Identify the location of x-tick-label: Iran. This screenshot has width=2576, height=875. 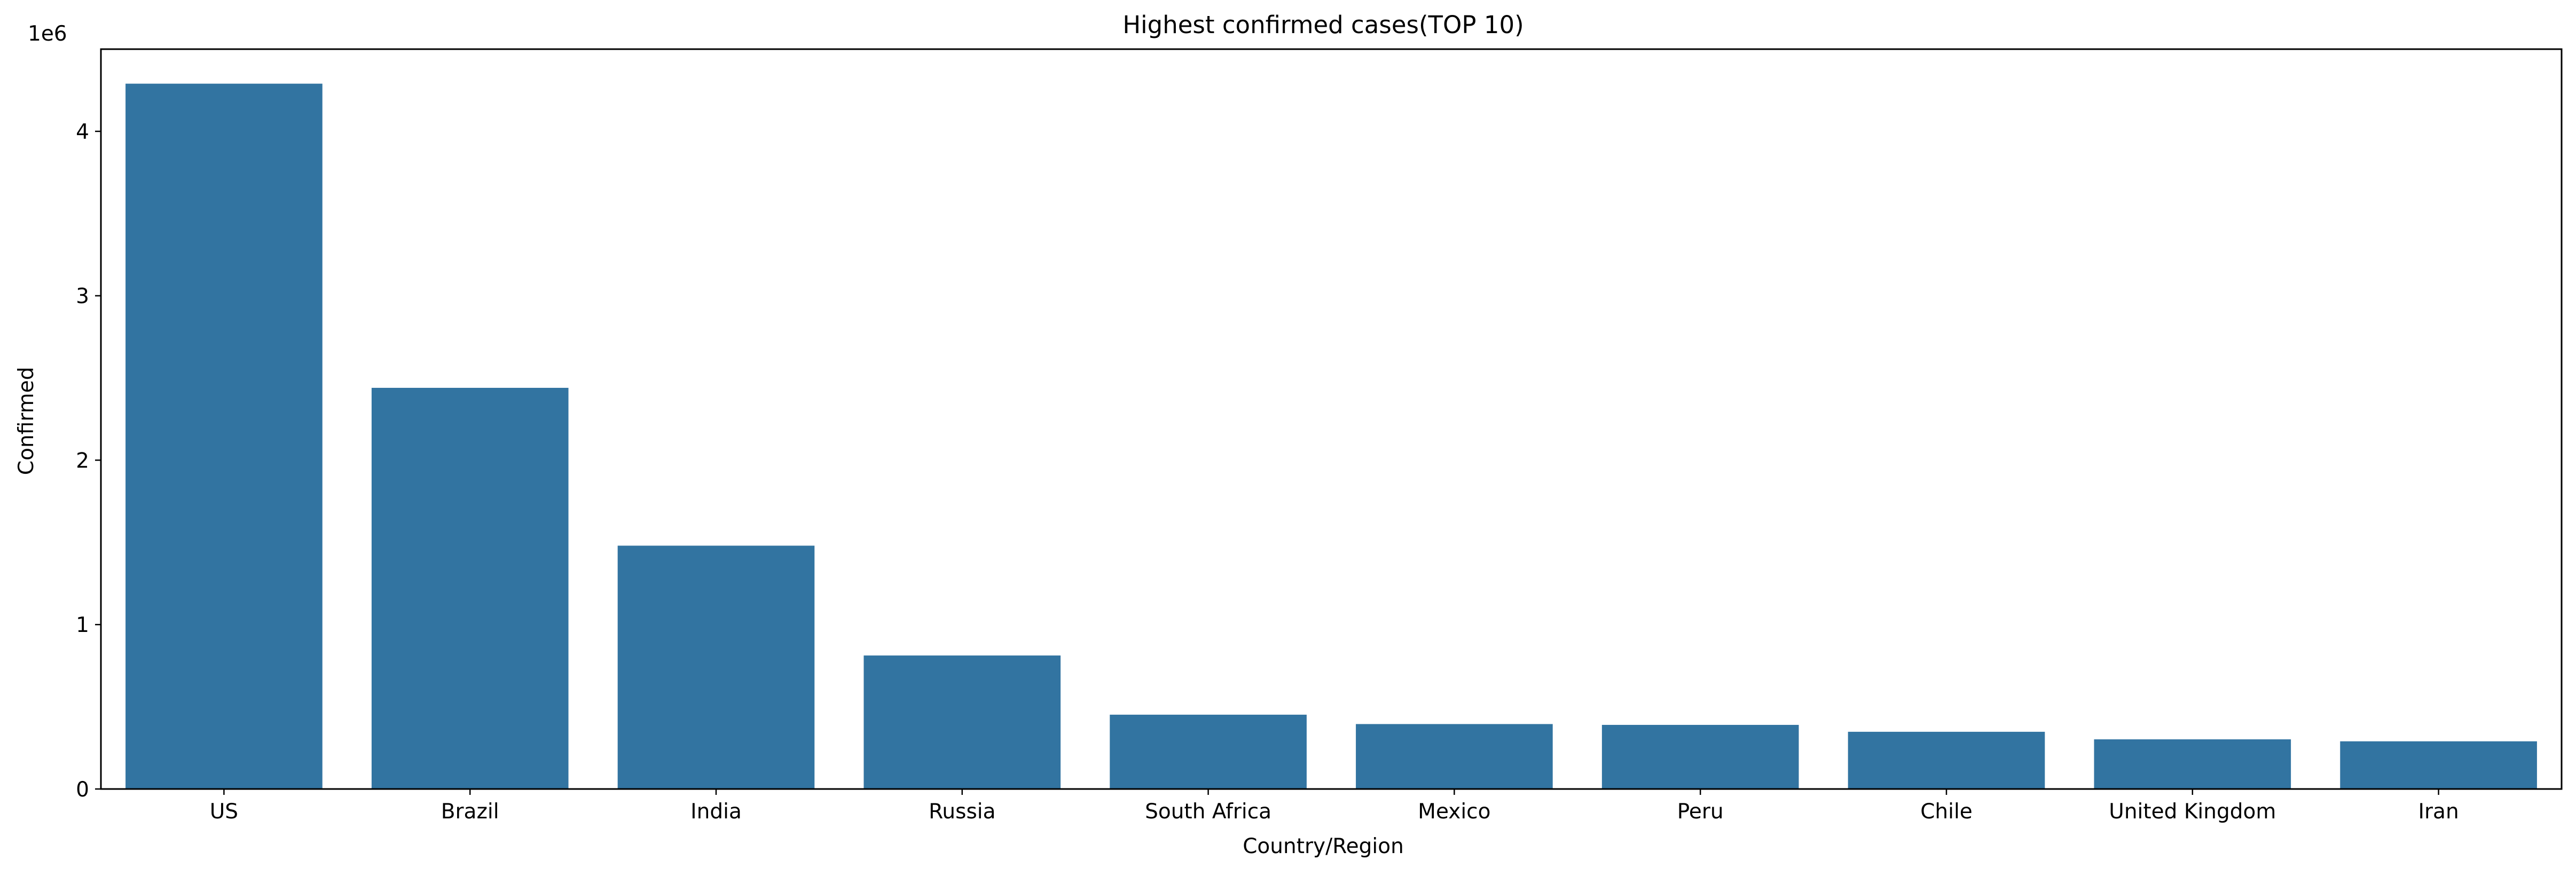
(2438, 812).